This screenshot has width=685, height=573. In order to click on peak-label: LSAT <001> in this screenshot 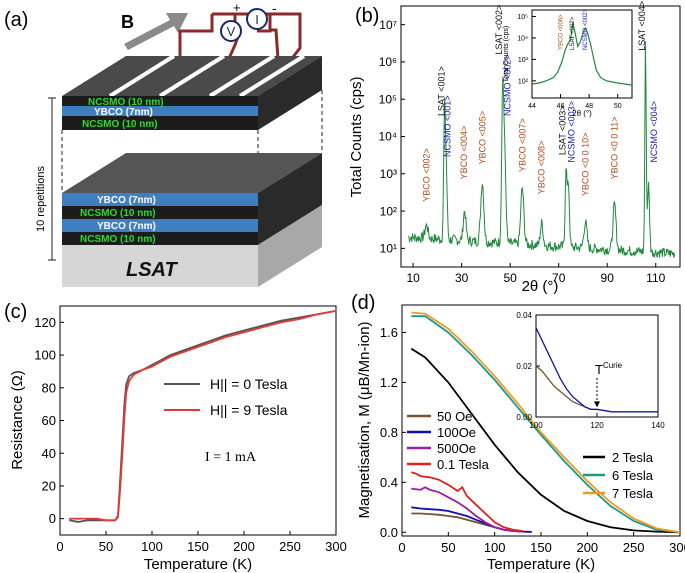, I will do `click(441, 91)`.